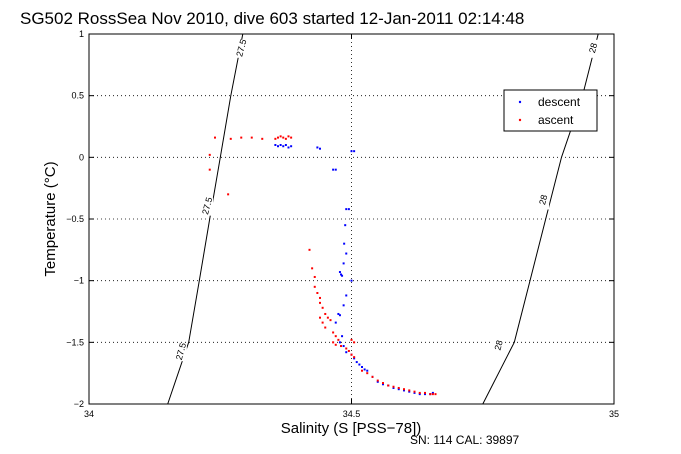  Describe the element at coordinates (79, 281) in the screenshot. I see `y-tick-label: −1` at that location.